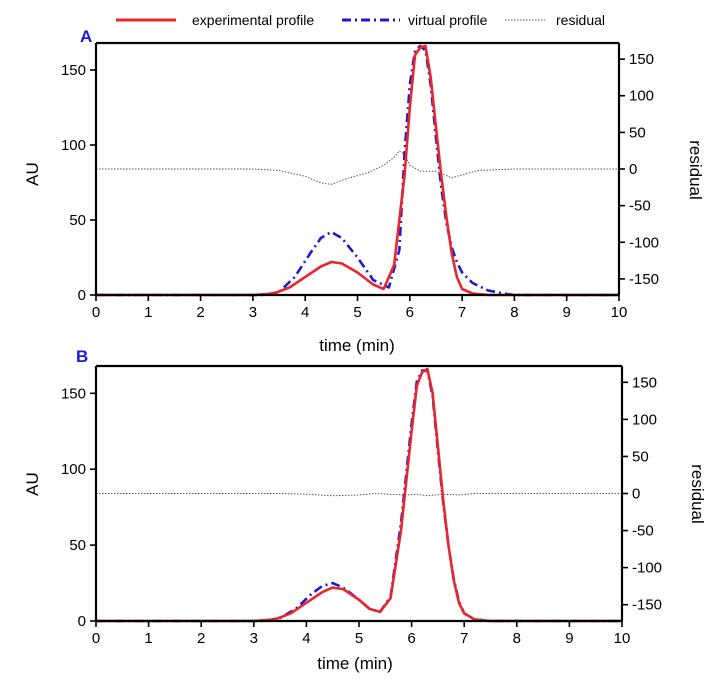 The width and height of the screenshot is (710, 684). What do you see at coordinates (357, 345) in the screenshot?
I see `x-axis-title-a: time (min)` at bounding box center [357, 345].